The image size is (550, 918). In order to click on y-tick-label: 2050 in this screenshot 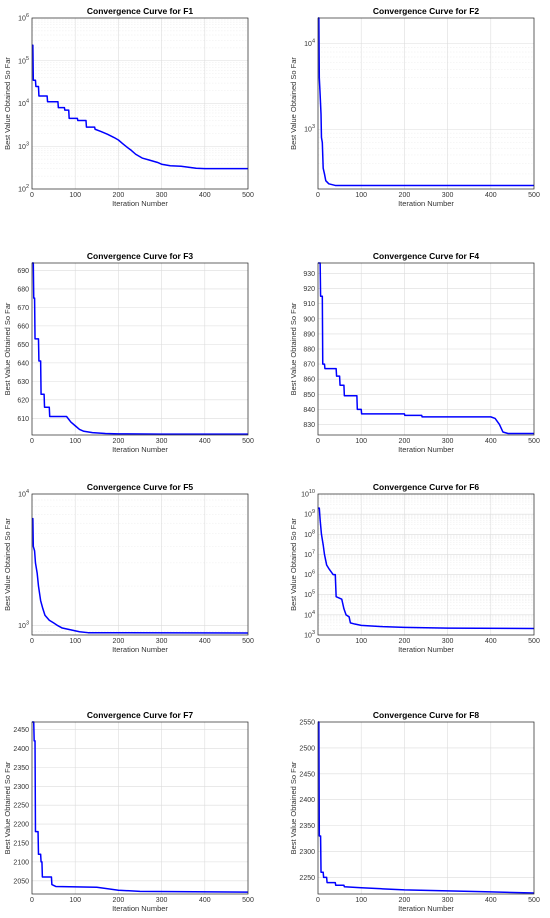, I will do `click(21, 881)`.